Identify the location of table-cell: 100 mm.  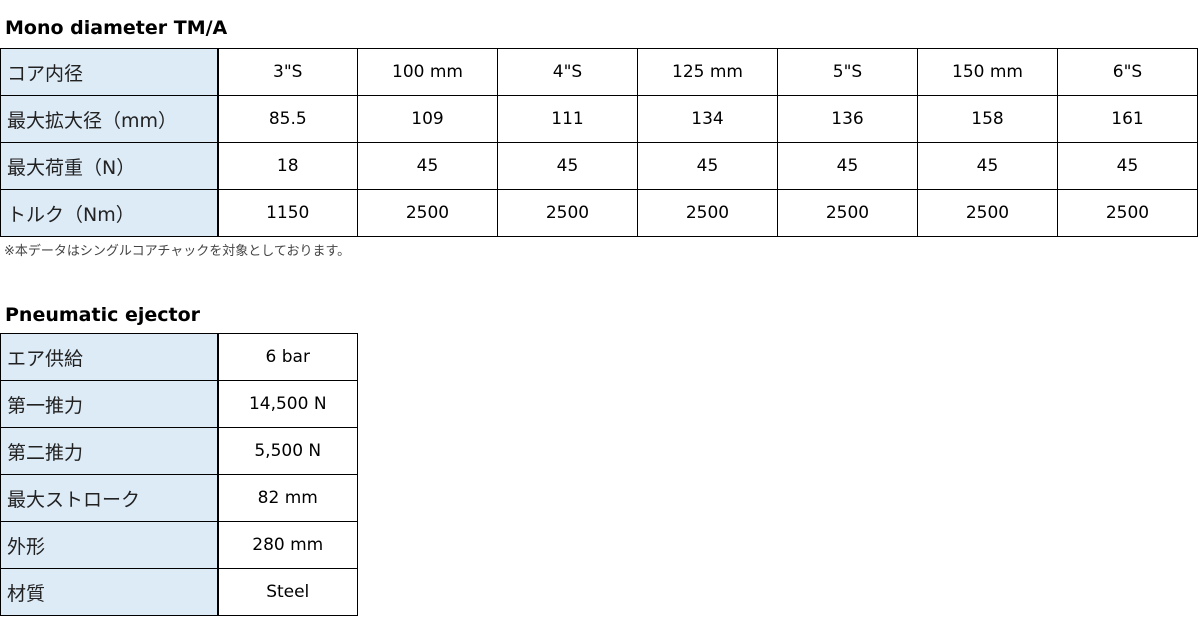
(427, 72).